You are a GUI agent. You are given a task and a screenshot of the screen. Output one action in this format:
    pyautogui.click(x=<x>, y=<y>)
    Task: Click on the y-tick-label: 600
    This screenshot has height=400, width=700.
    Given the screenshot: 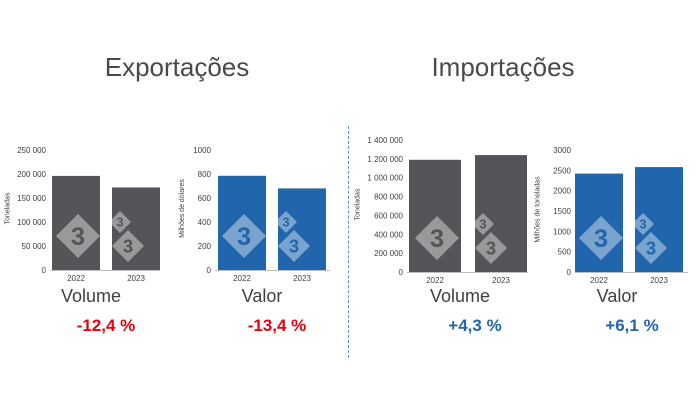 What is the action you would take?
    pyautogui.click(x=205, y=198)
    